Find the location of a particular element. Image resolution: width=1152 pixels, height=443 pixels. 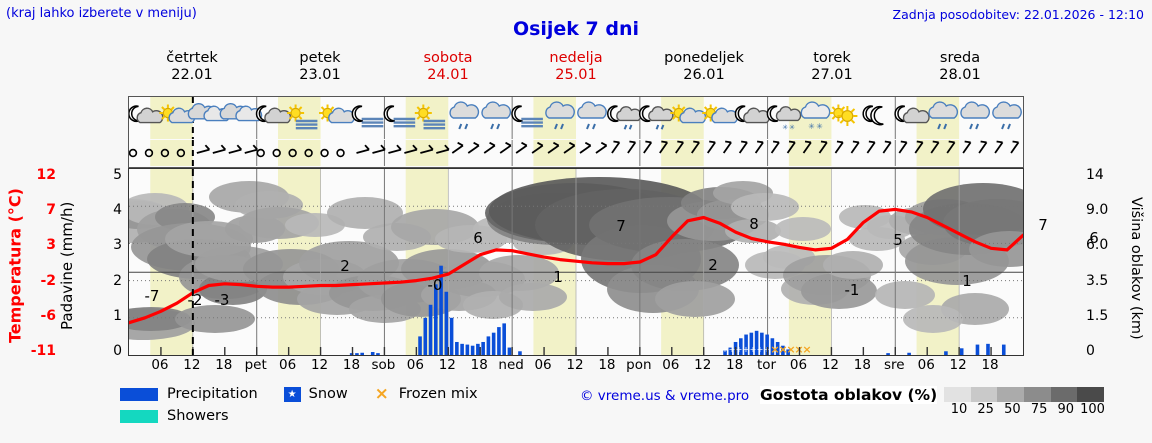

snow-icon: ★ is located at coordinates (292, 394).